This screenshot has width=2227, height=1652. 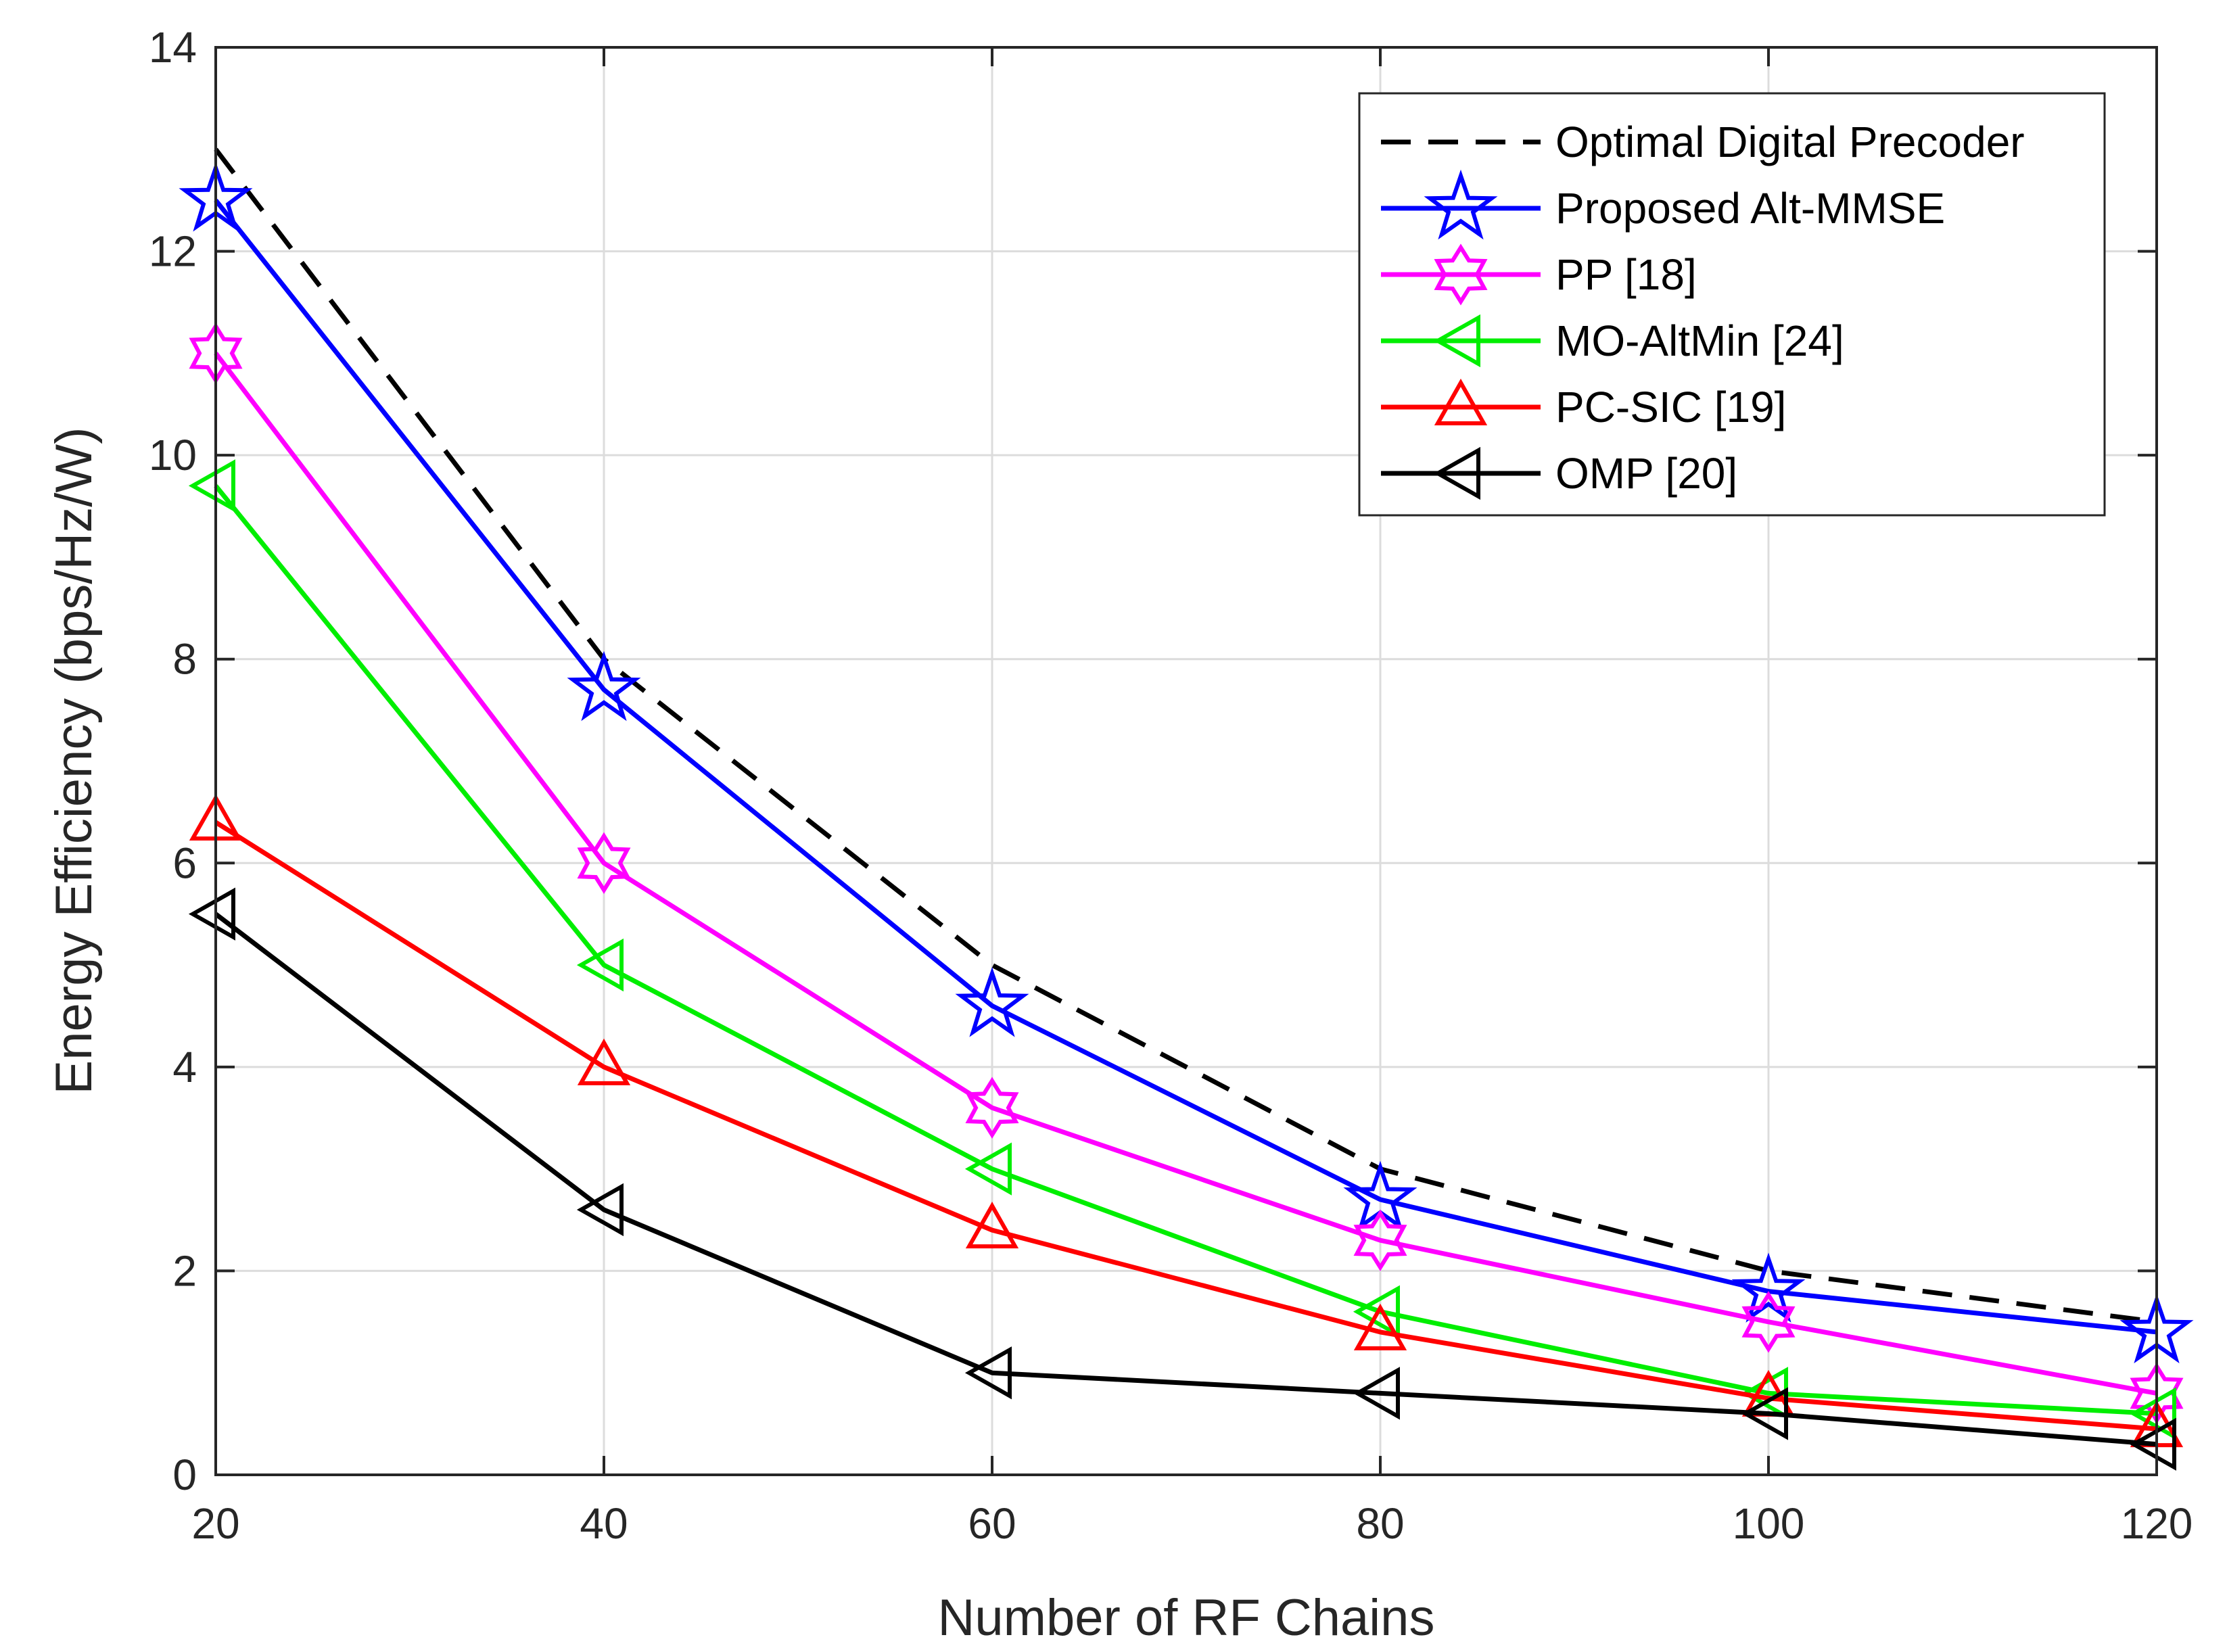 I want to click on legend-entry: MO-AltMin [24], so click(x=1612, y=341).